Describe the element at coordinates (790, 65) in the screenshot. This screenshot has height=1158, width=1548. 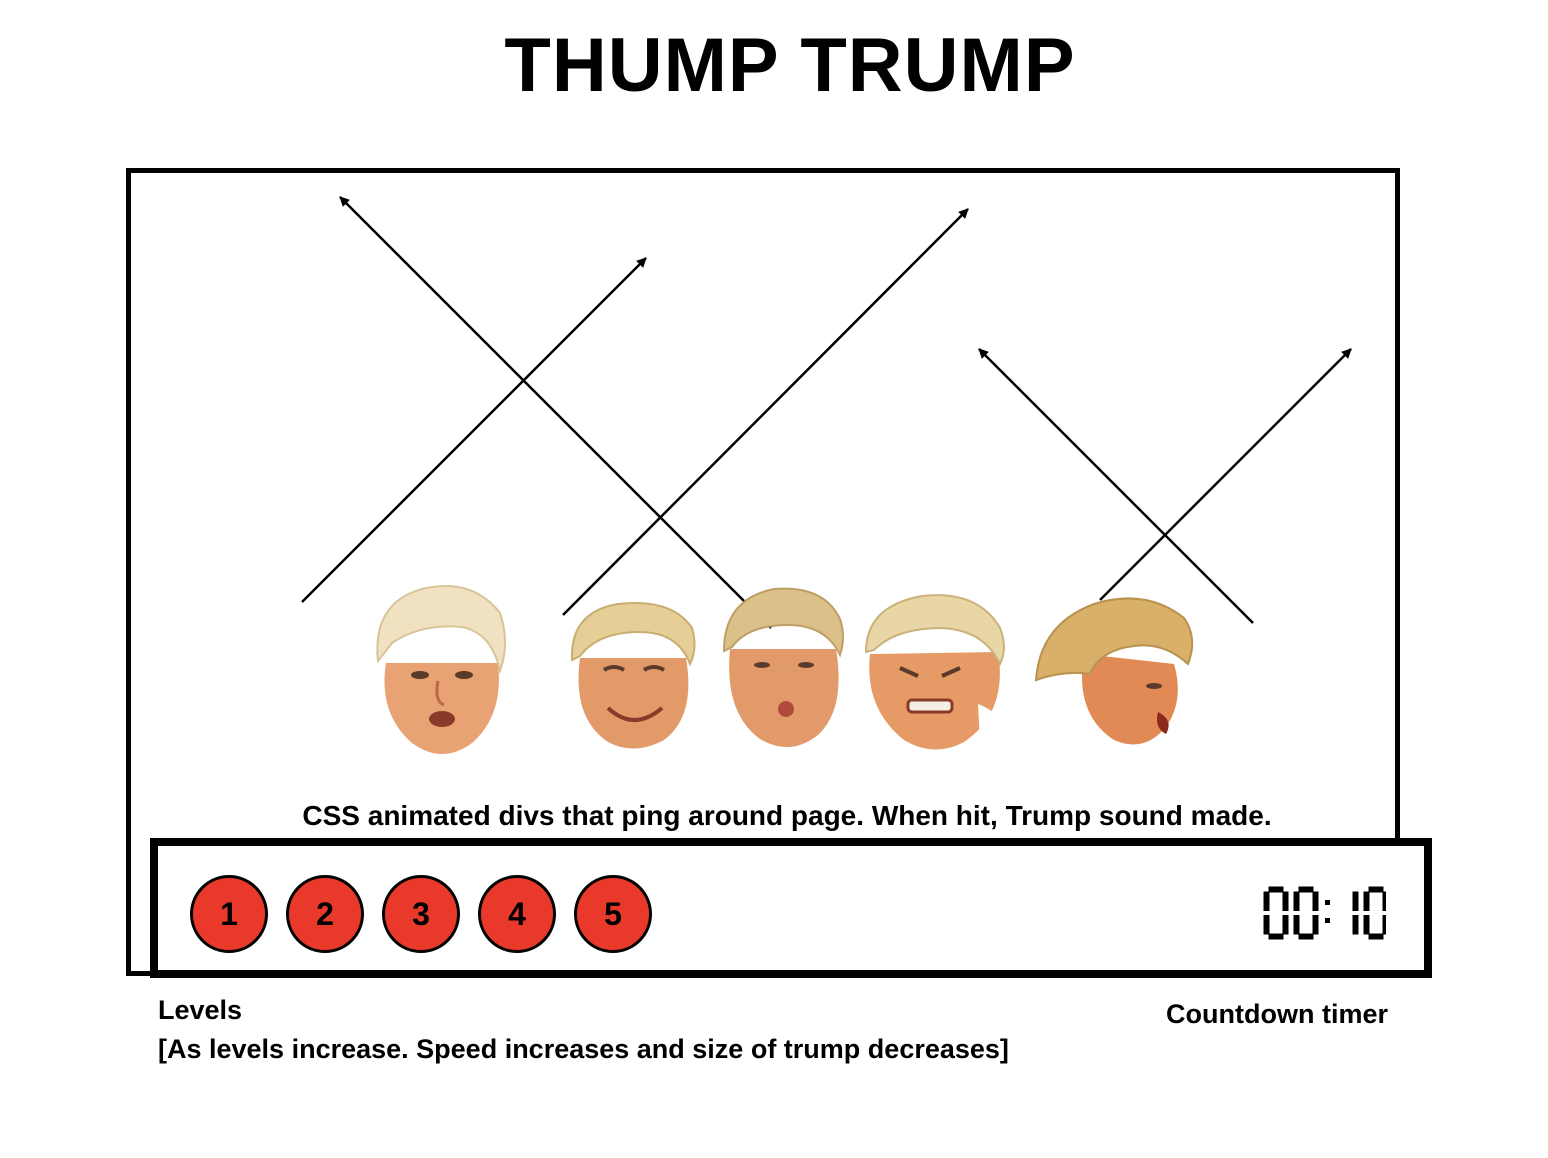
I see `page-title: THUMP TRUMP` at that location.